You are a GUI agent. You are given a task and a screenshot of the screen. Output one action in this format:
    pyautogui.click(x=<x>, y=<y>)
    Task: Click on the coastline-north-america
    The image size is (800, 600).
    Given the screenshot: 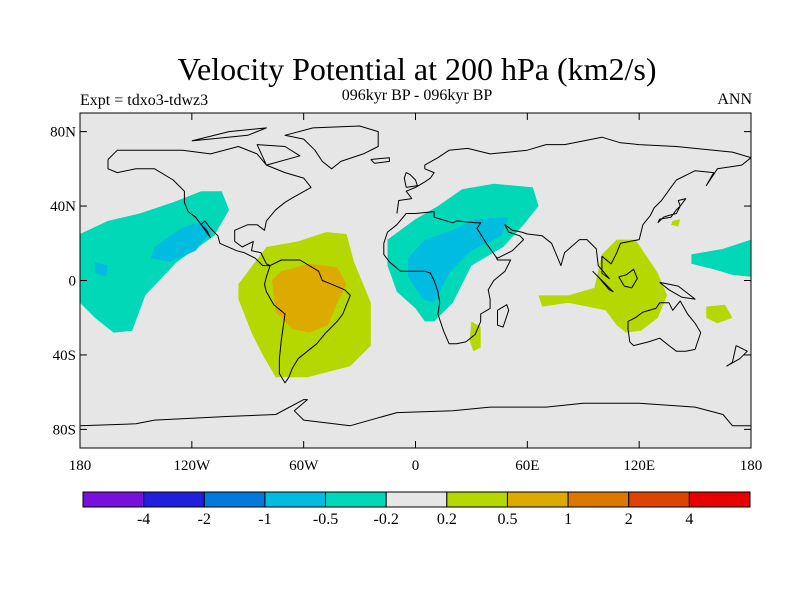 What is the action you would take?
    pyautogui.click(x=209, y=206)
    